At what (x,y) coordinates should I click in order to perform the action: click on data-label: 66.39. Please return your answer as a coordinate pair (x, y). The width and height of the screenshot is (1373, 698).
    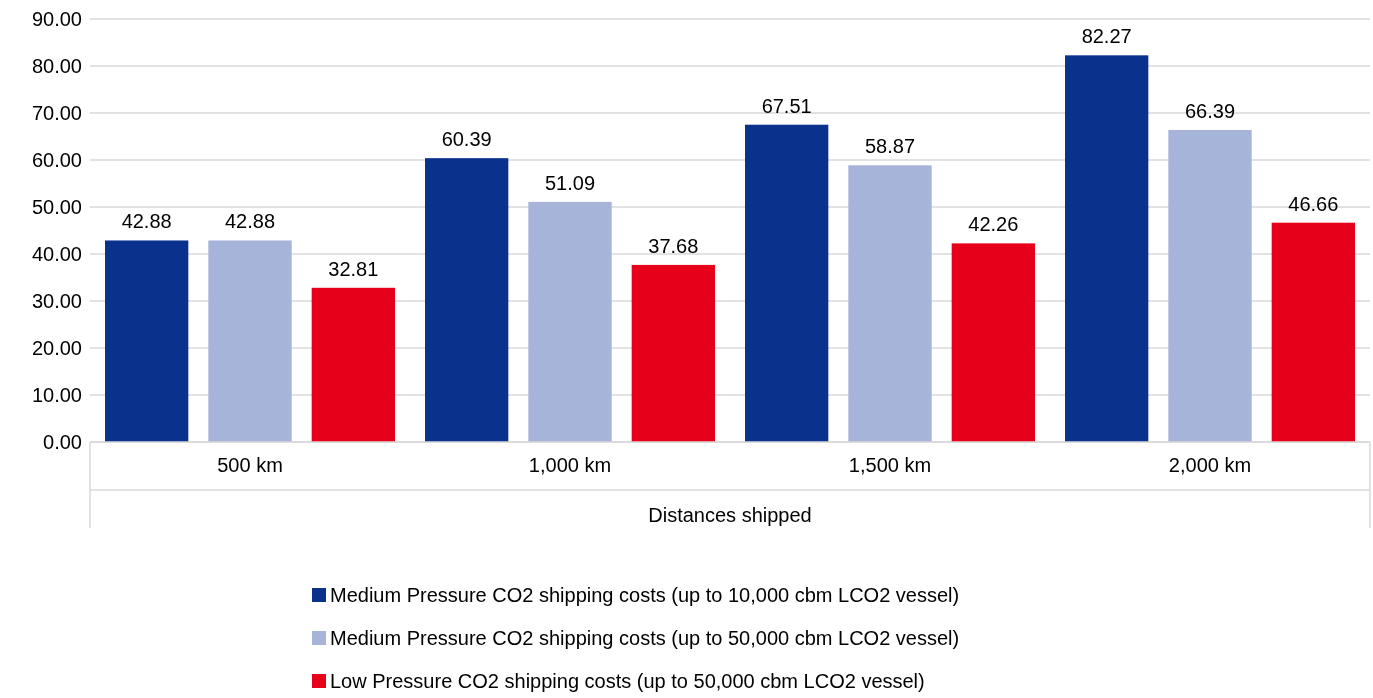
    Looking at the image, I should click on (1210, 110).